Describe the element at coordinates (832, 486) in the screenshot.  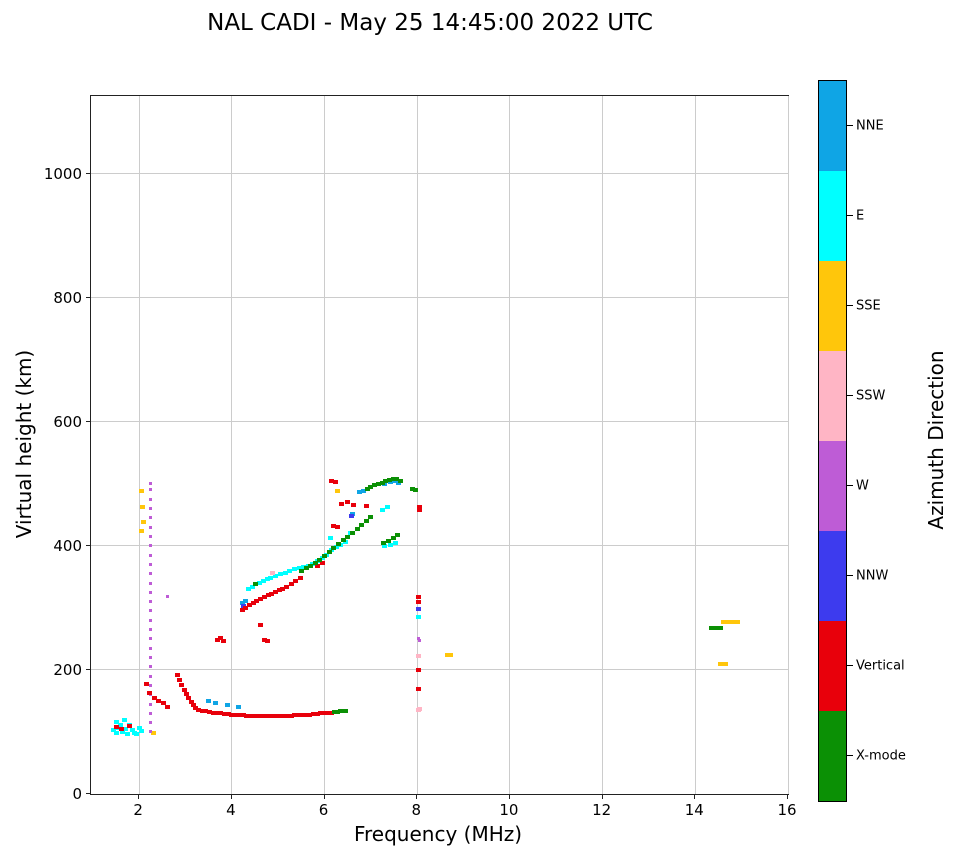
I see `colorbar-segment-w` at that location.